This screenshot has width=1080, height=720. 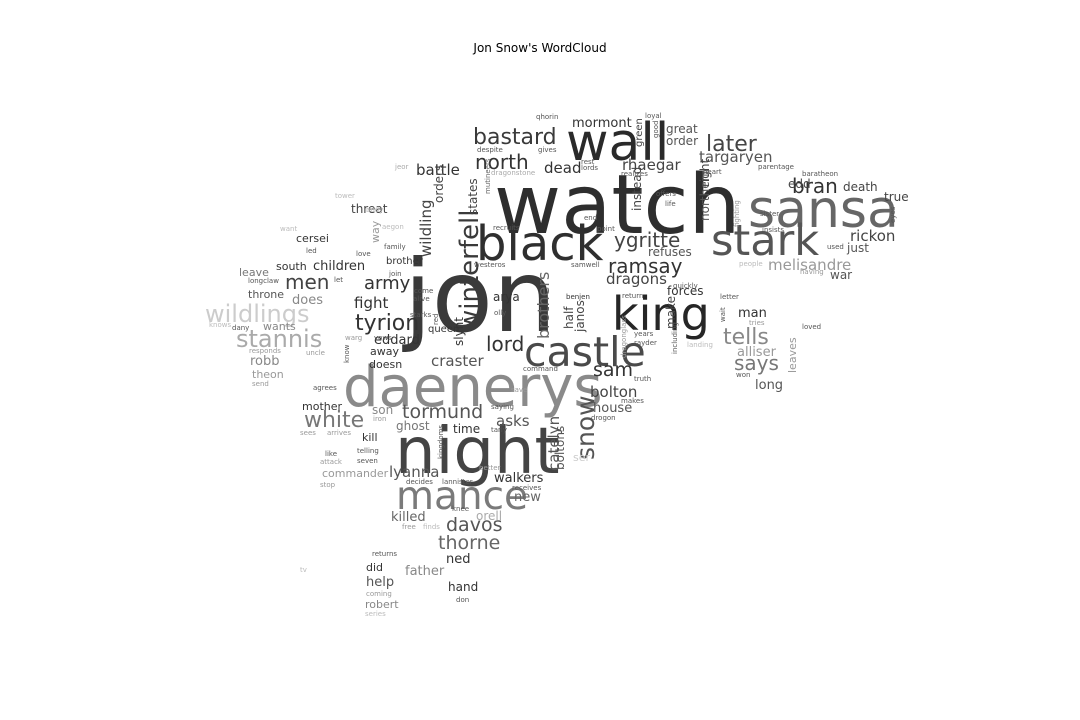 What do you see at coordinates (896, 197) in the screenshot?
I see `cloud-word: true` at bounding box center [896, 197].